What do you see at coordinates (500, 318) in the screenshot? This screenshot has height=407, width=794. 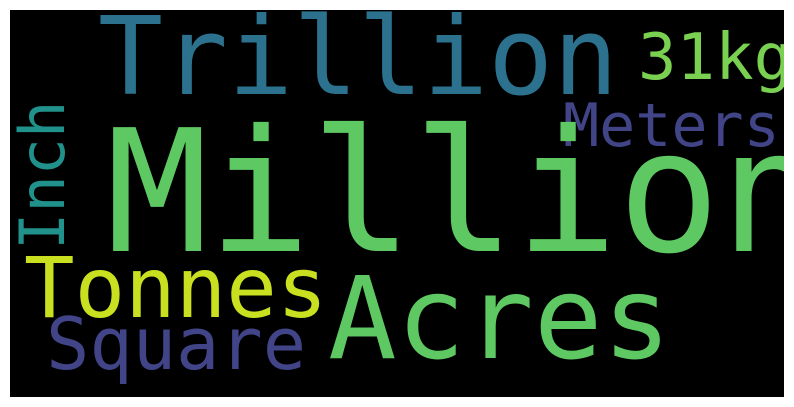 I see `word-acres: Acres` at bounding box center [500, 318].